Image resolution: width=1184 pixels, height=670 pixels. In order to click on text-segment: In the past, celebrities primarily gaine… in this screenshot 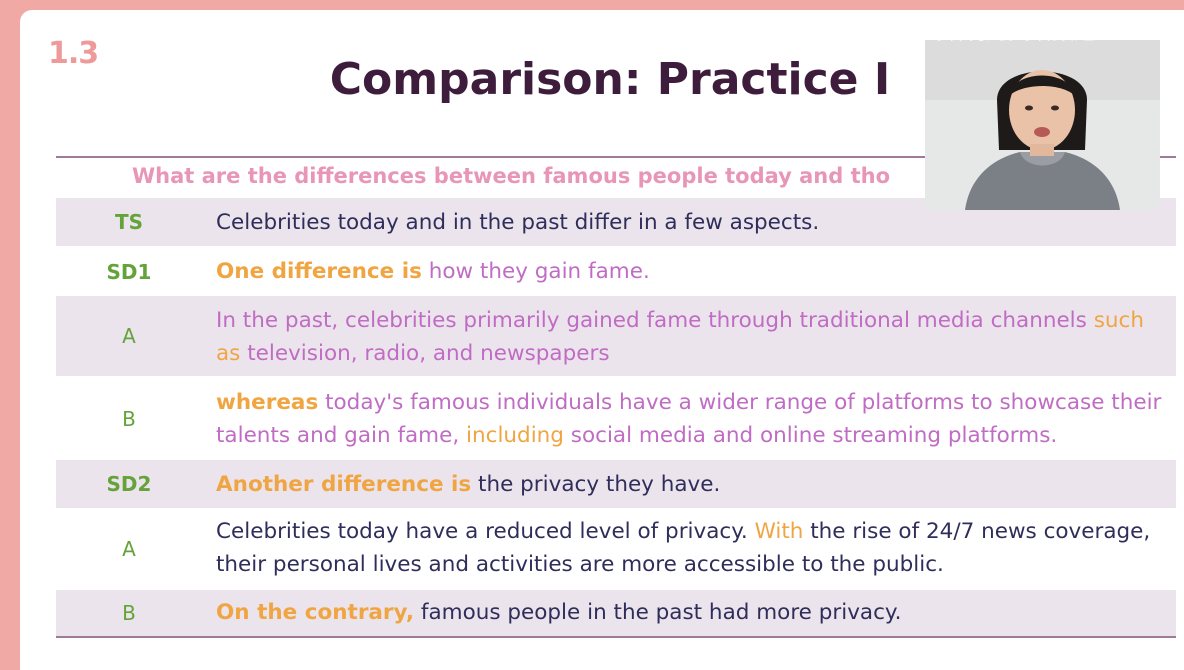, I will do `click(655, 320)`.